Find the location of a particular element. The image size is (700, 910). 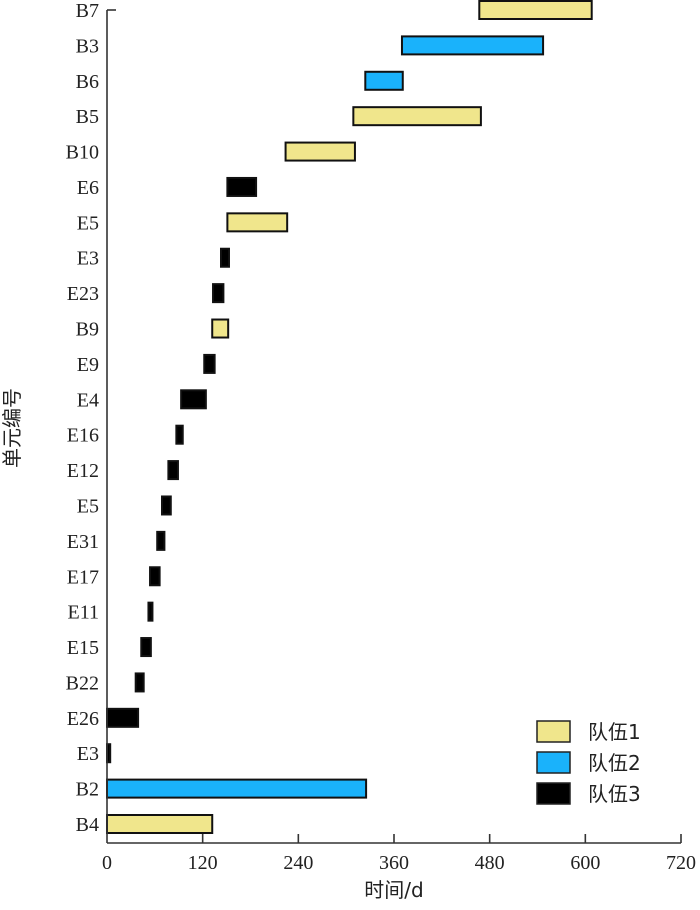

y-axis-title: 单元编号 is located at coordinates (12, 428).